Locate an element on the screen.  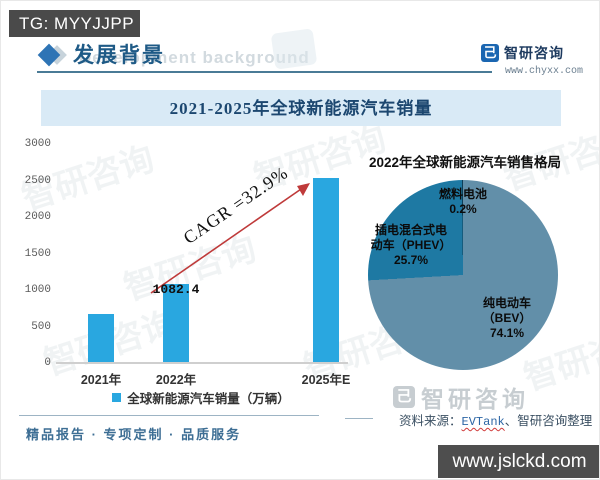
pie-label-phev: 插电混合式电 动车（PHEV） 25.7% is located at coordinates (411, 245).